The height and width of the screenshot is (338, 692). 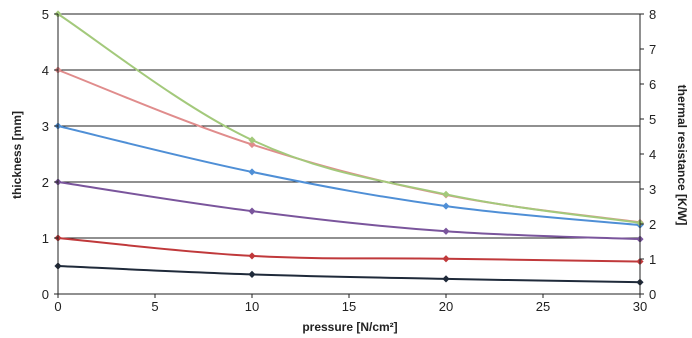 What do you see at coordinates (652, 14) in the screenshot?
I see `y2-tick-label: 8` at bounding box center [652, 14].